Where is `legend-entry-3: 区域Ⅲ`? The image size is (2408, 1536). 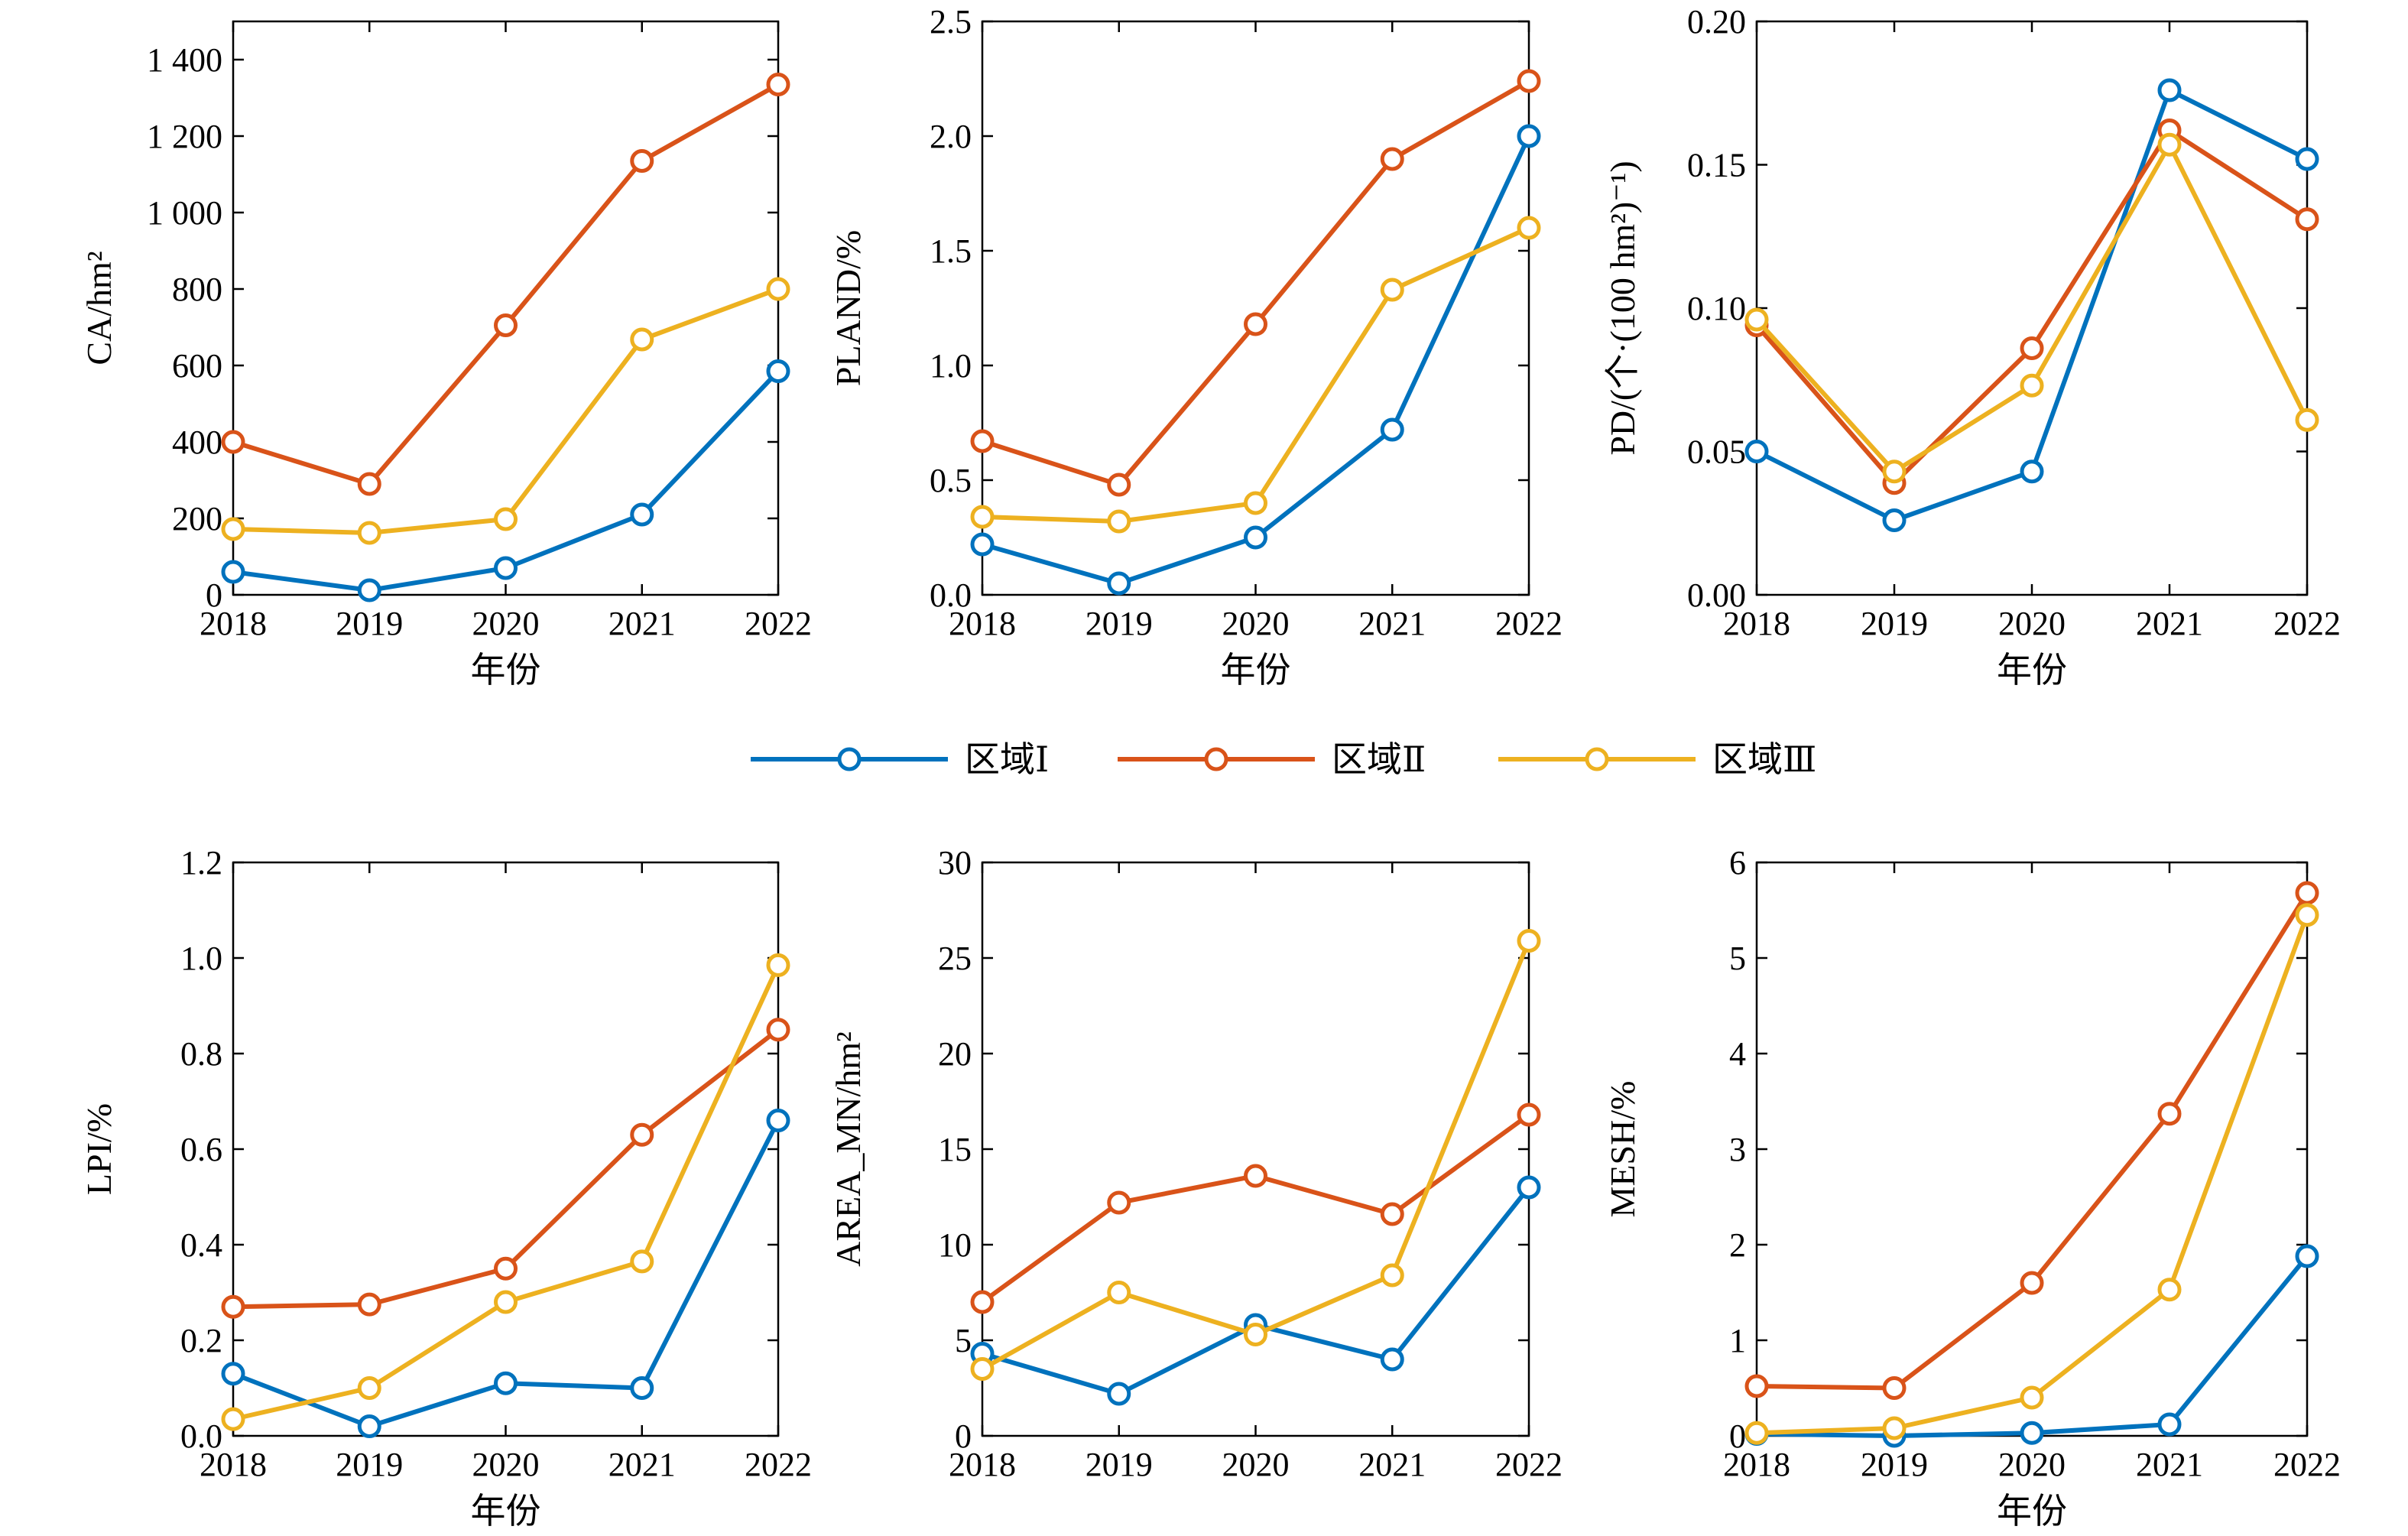
legend-entry-3: 区域Ⅲ is located at coordinates (1657, 759).